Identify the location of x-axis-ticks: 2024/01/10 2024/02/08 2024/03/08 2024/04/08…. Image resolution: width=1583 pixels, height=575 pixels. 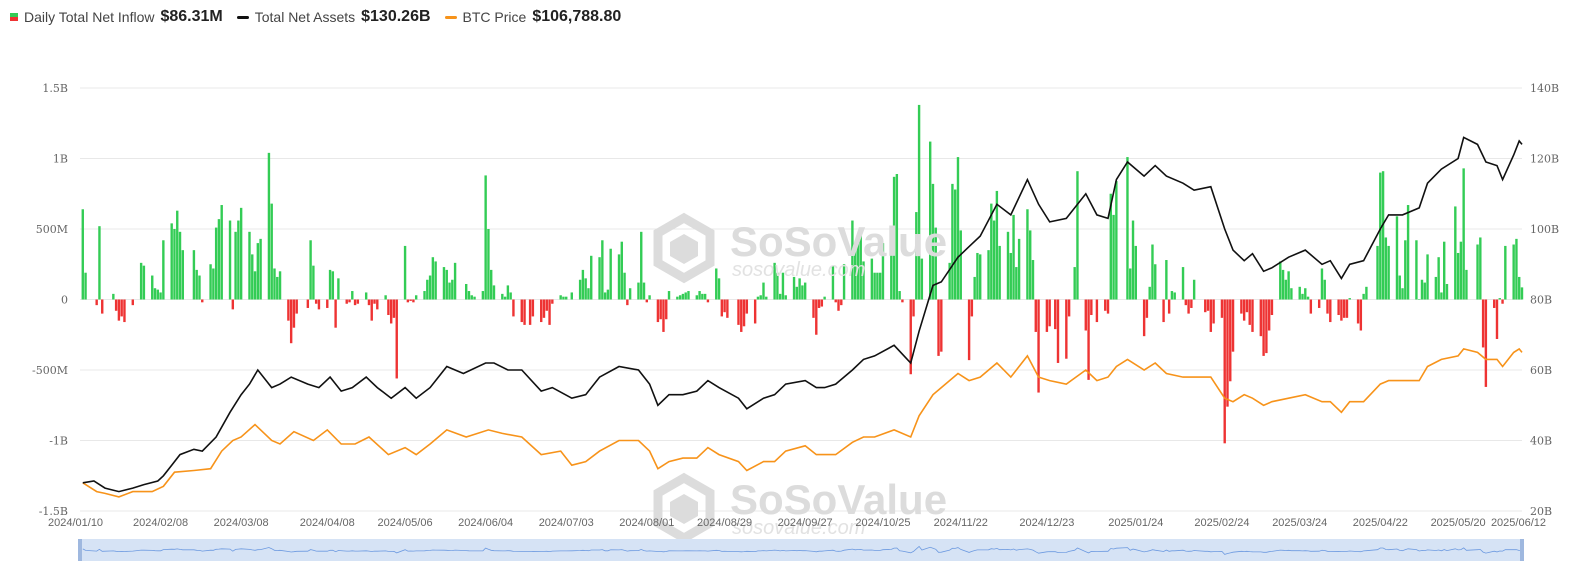
(797, 523).